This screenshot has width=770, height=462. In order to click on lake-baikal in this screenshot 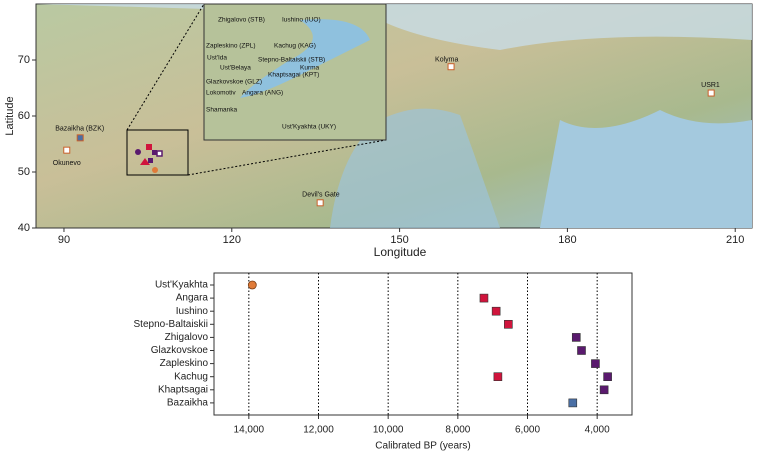, I will do `click(305, 59)`.